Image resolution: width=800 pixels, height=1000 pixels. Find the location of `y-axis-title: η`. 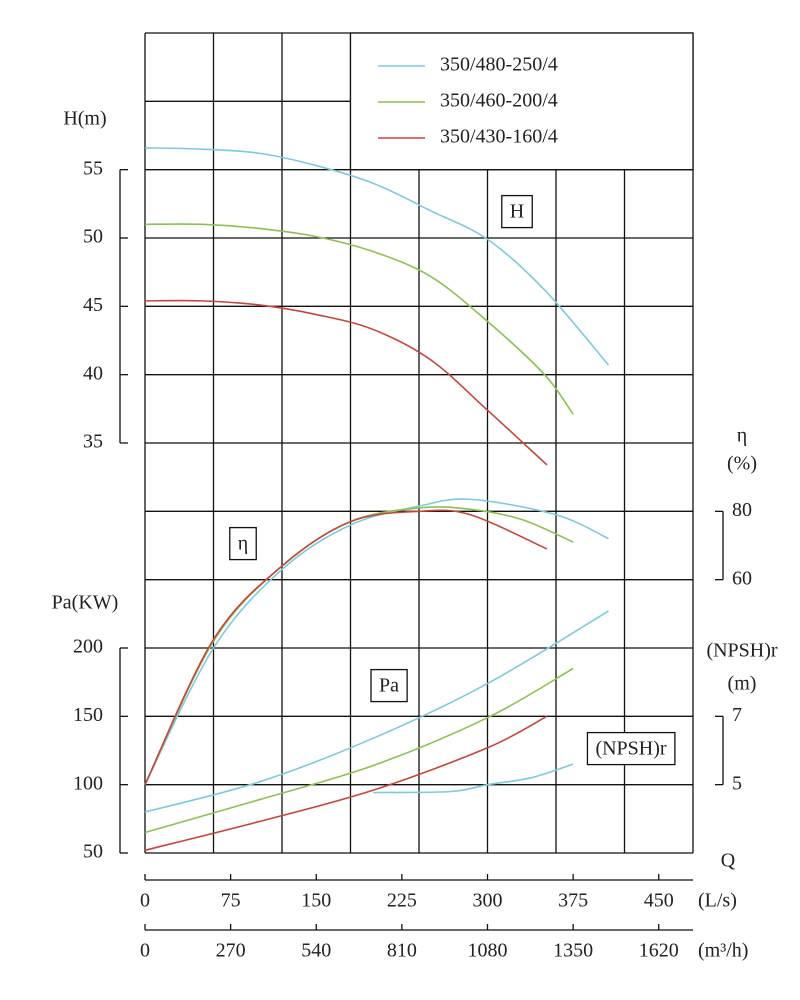

y-axis-title: η is located at coordinates (742, 436).